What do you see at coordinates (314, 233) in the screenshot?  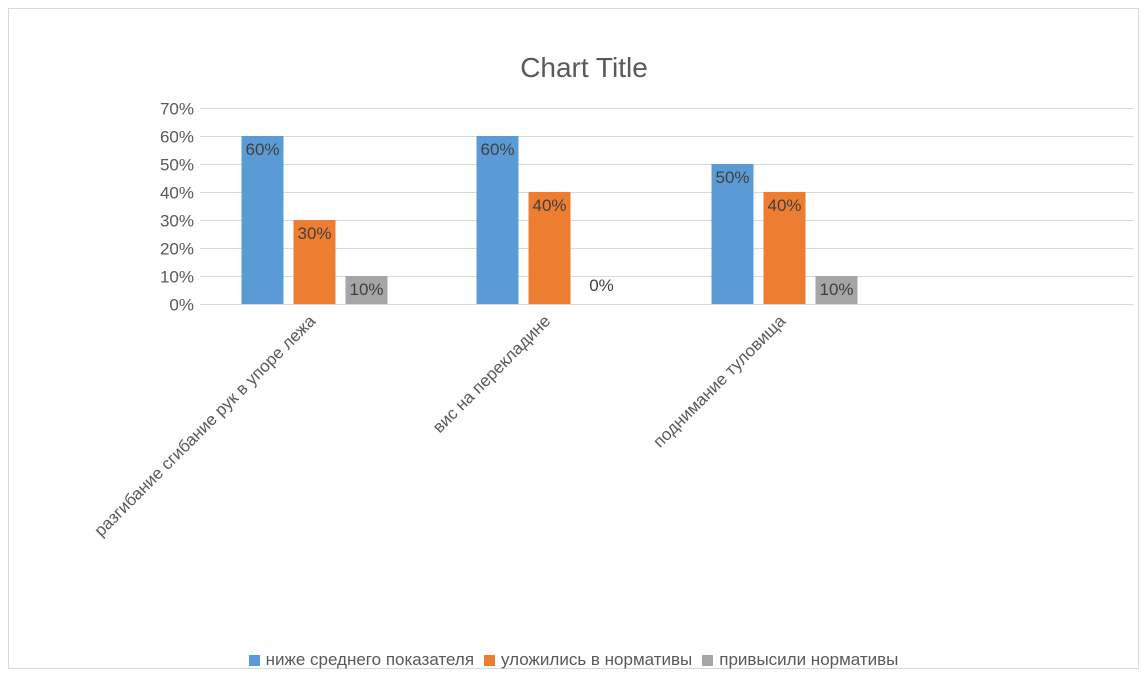 I see `data-label: 30%` at bounding box center [314, 233].